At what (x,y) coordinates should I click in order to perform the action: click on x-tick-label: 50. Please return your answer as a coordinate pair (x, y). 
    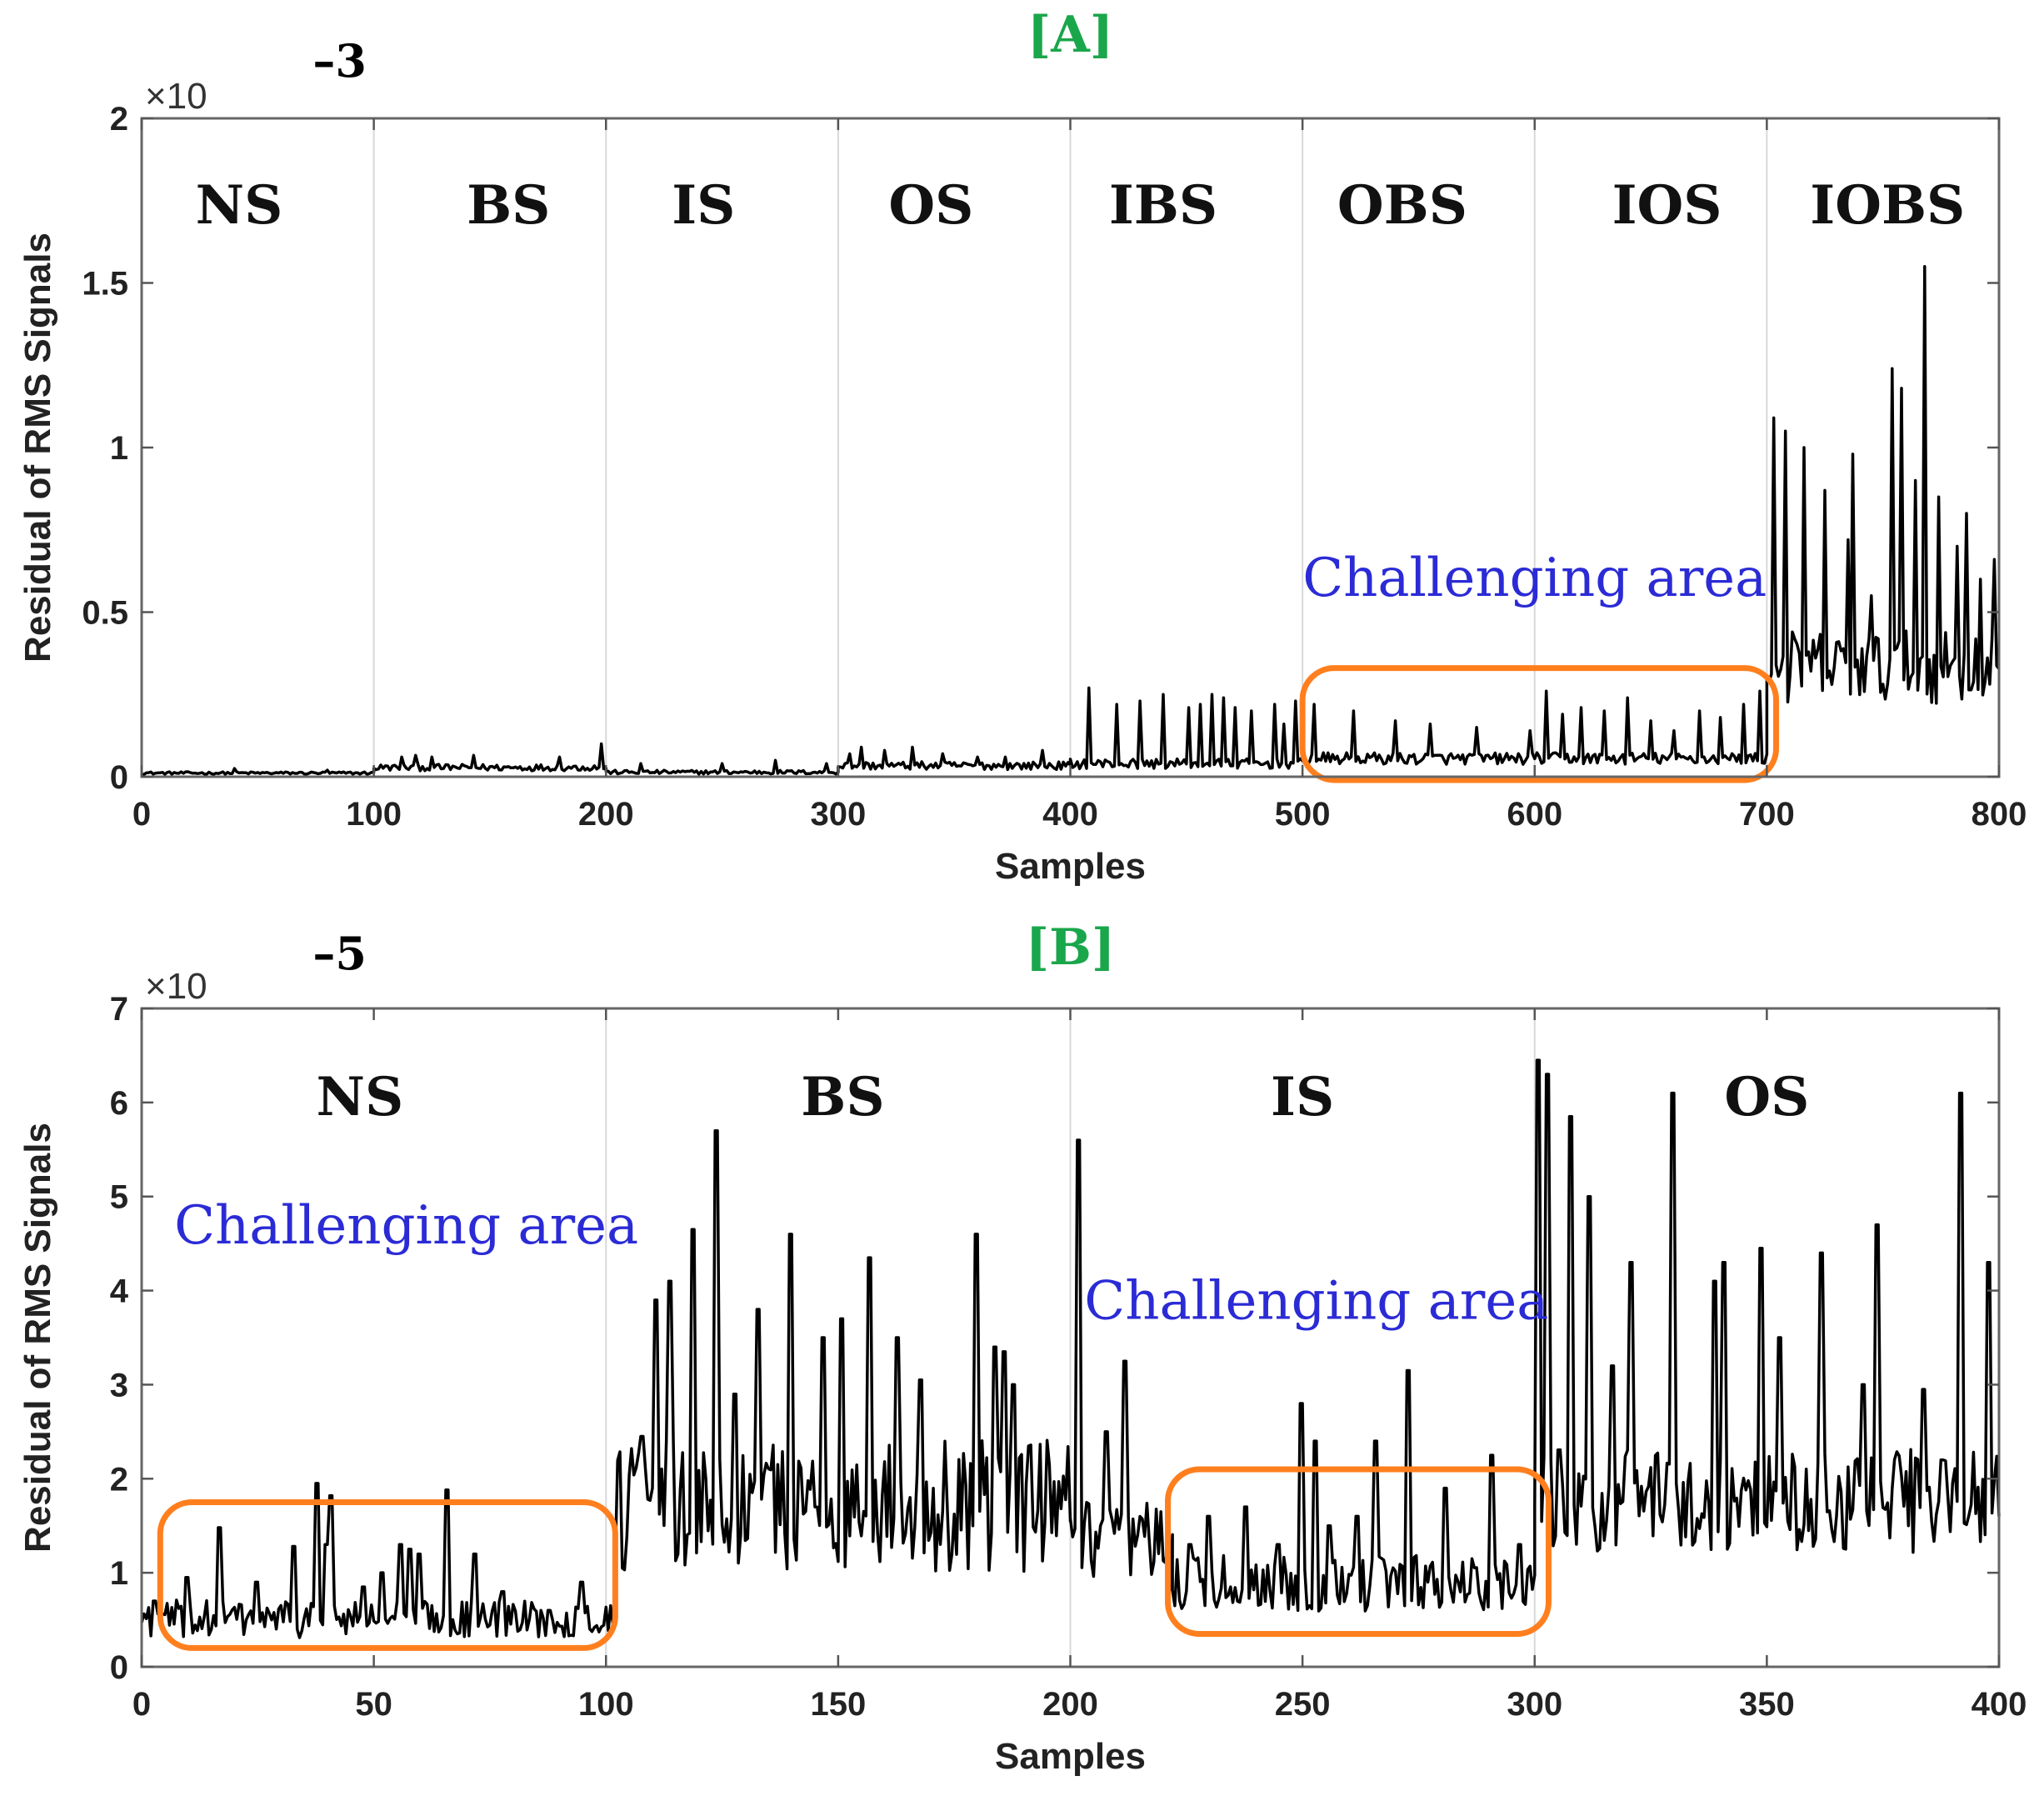
    Looking at the image, I should click on (374, 1704).